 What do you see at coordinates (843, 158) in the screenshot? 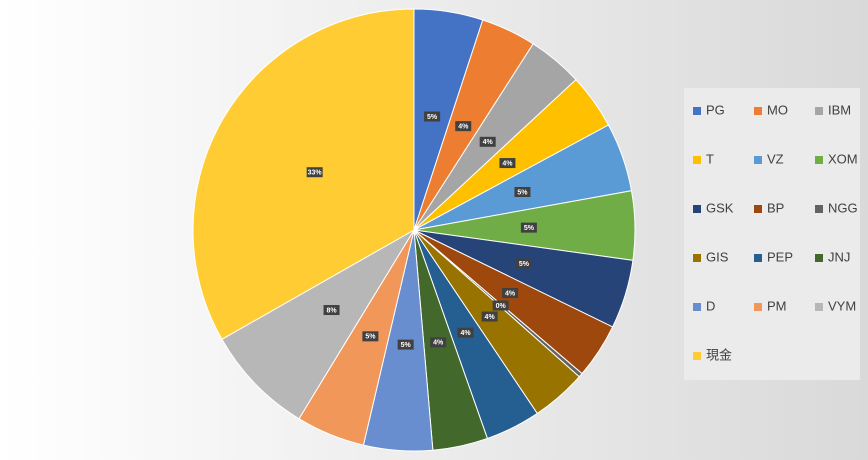
I see `legend-label: XOM` at bounding box center [843, 158].